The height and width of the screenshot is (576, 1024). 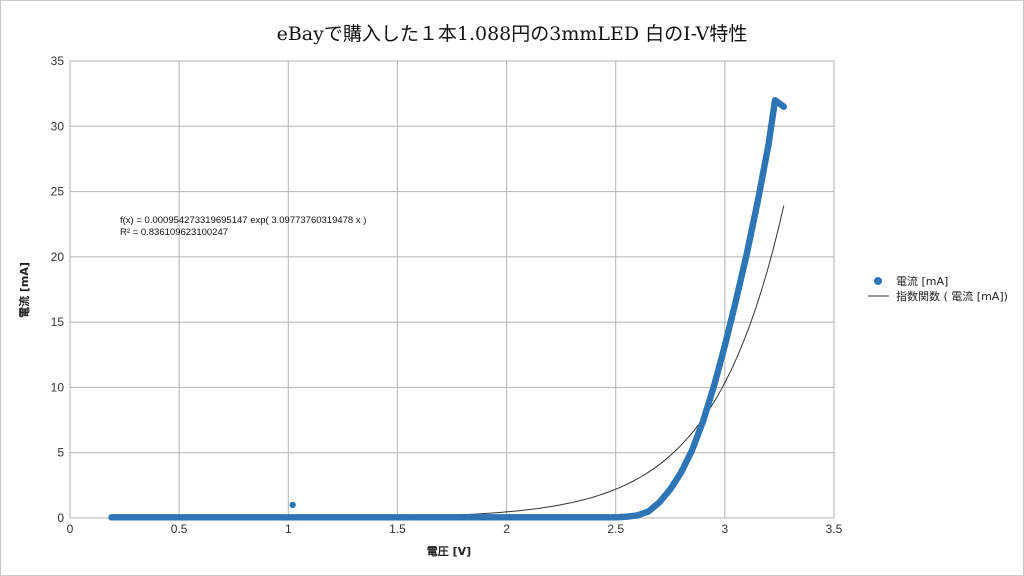 What do you see at coordinates (512, 34) in the screenshot?
I see `chart-title: eBayで購入した１本1.088円の3mmLED 白のI-V特性` at bounding box center [512, 34].